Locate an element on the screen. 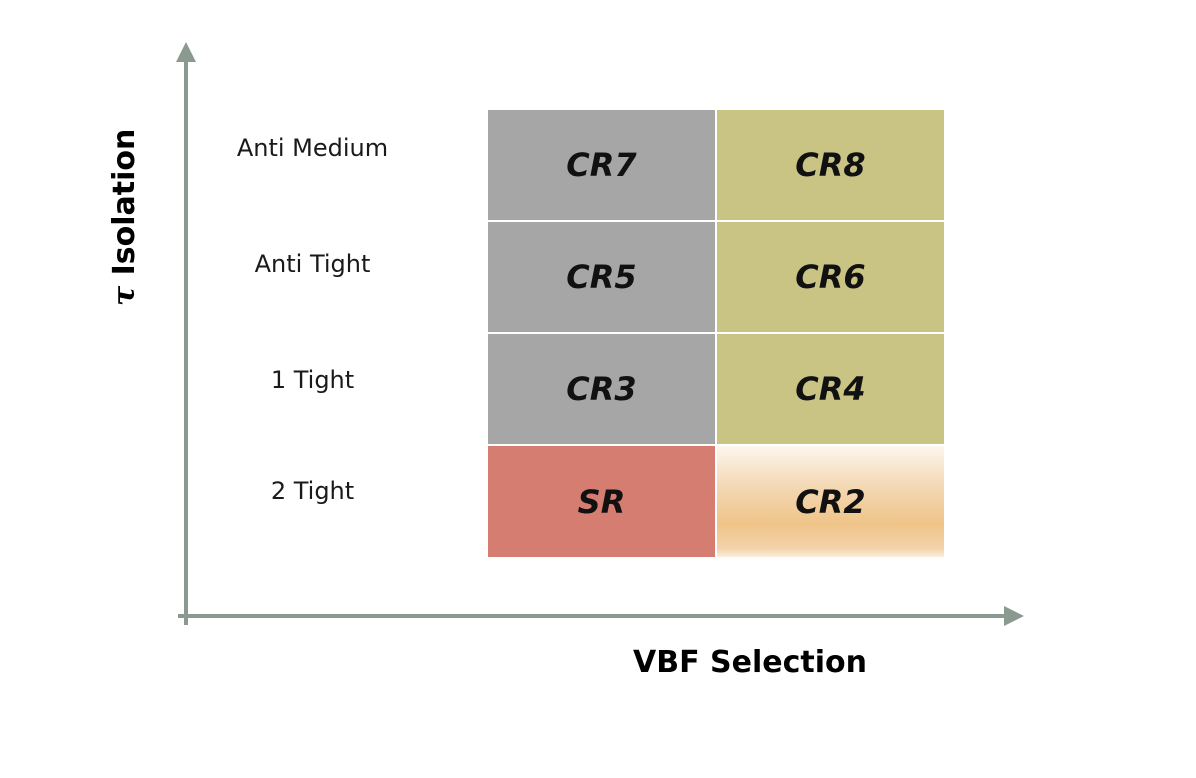 This screenshot has height=778, width=1196. region-cr7: CR7 is located at coordinates (601, 165).